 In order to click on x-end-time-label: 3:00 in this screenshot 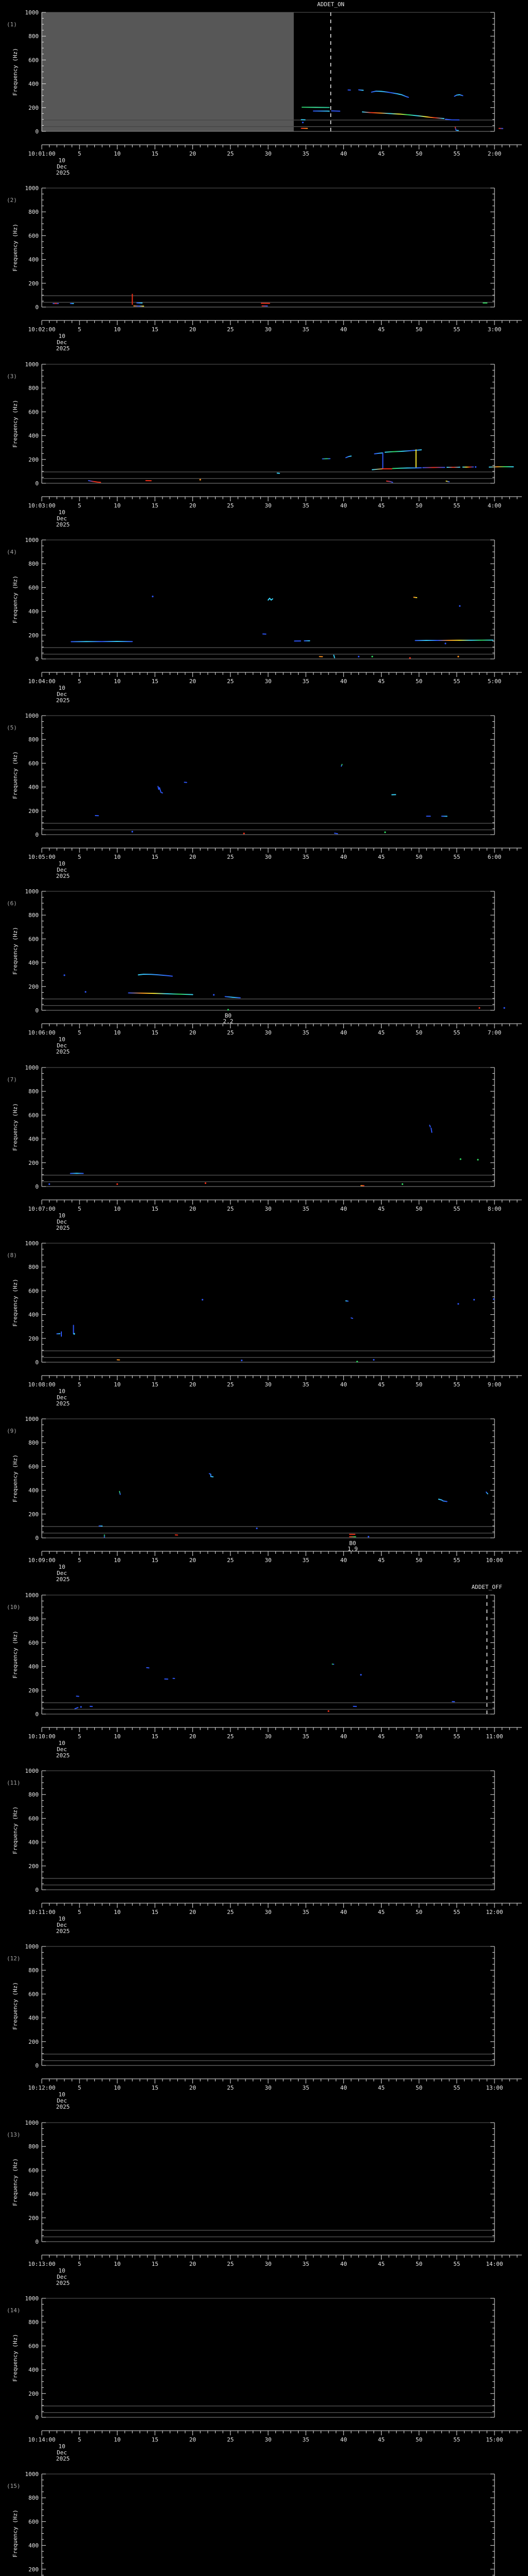, I will do `click(495, 329)`.